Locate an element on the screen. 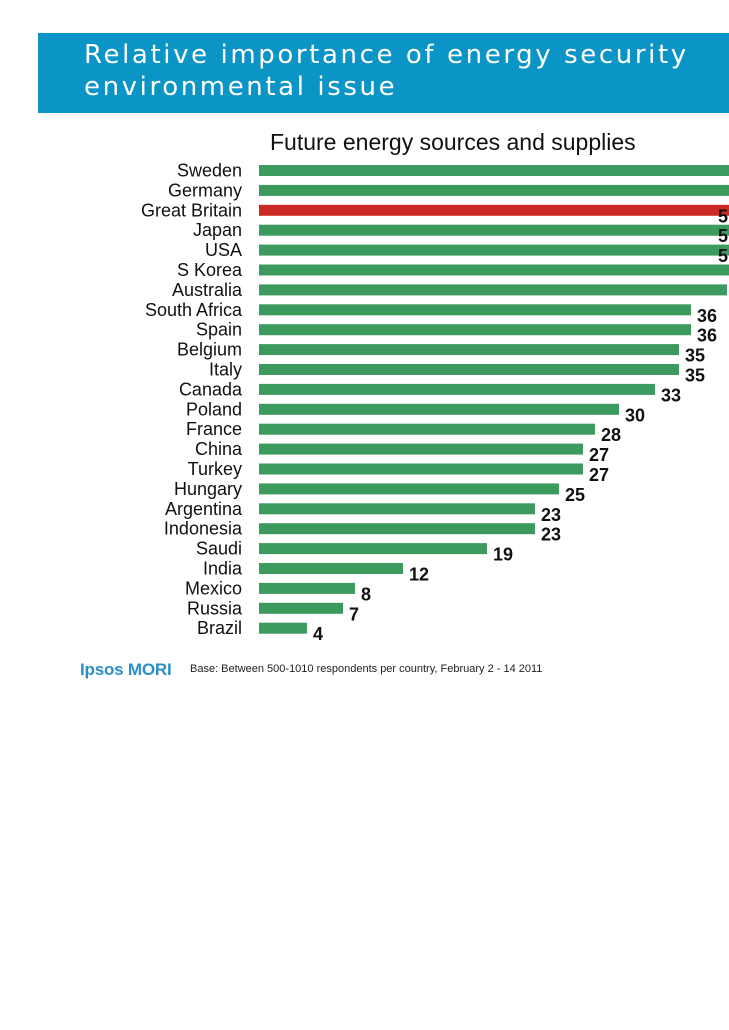 The image size is (729, 1030). value-label: 8 is located at coordinates (366, 594).